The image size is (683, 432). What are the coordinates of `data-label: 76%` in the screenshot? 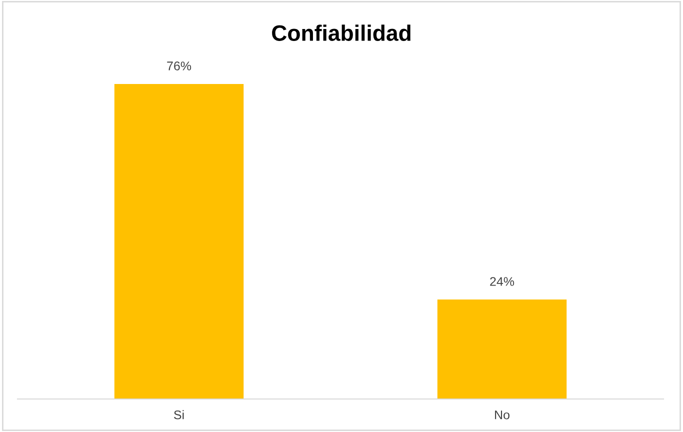 It's located at (179, 66).